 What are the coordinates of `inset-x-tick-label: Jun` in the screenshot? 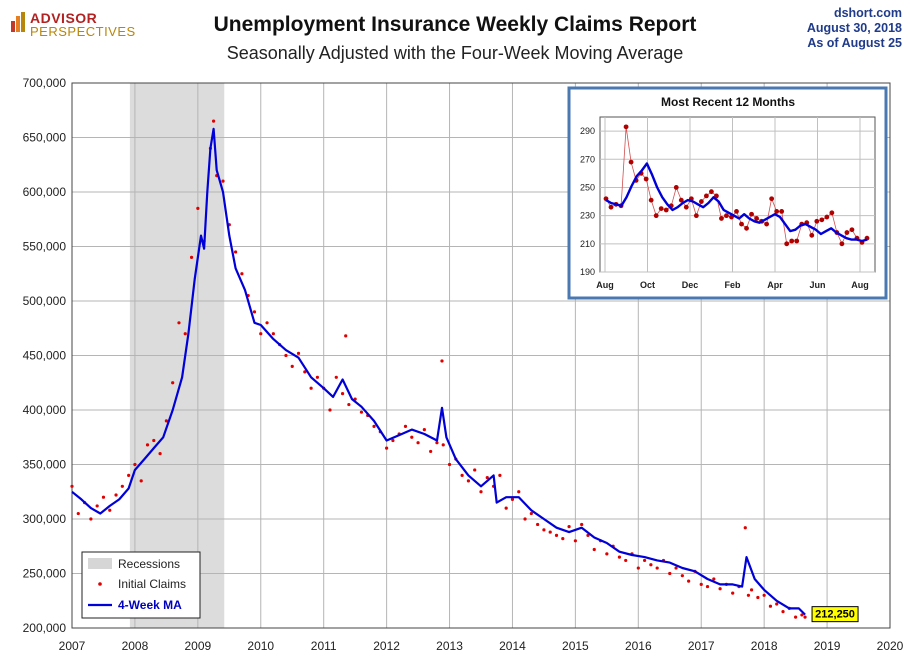 It's located at (817, 285).